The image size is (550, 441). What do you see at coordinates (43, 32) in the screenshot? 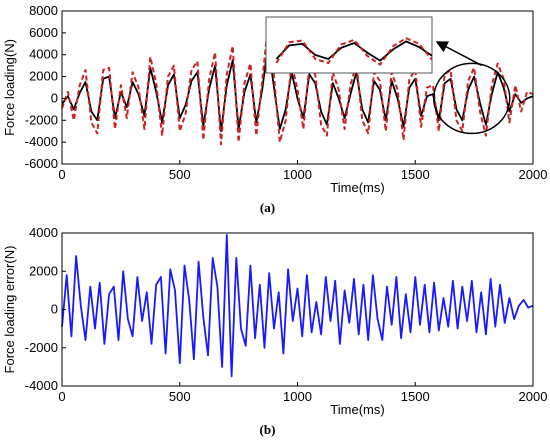
I see `y-tick-label: 6000` at bounding box center [43, 32].